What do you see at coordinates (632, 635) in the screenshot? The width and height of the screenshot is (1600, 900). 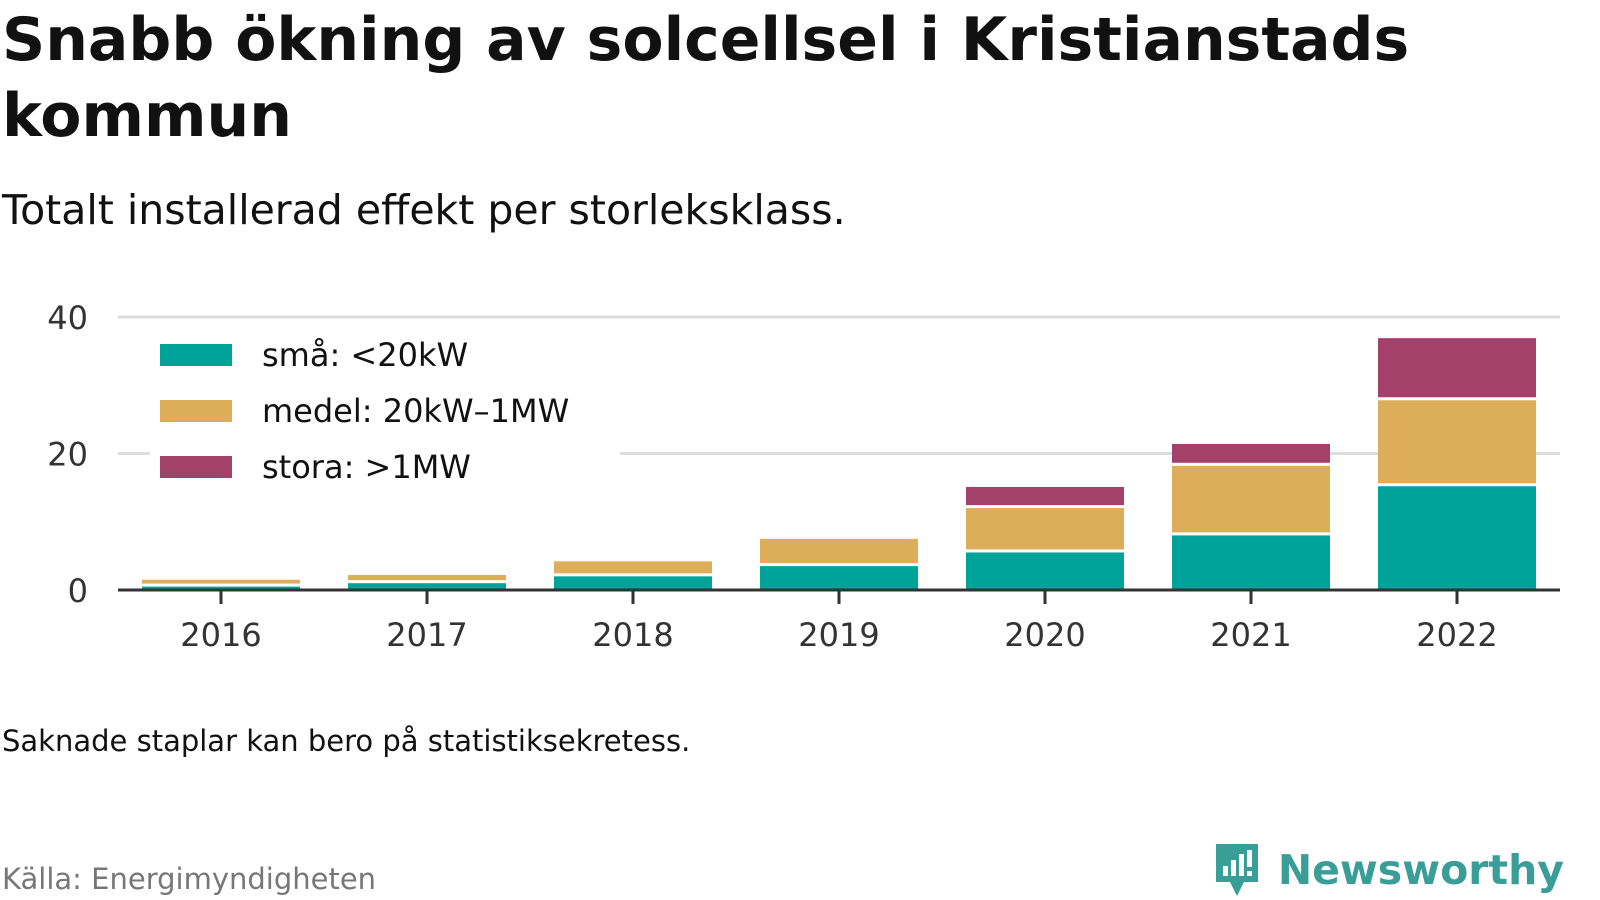 I see `x-tick-label: 2018` at bounding box center [632, 635].